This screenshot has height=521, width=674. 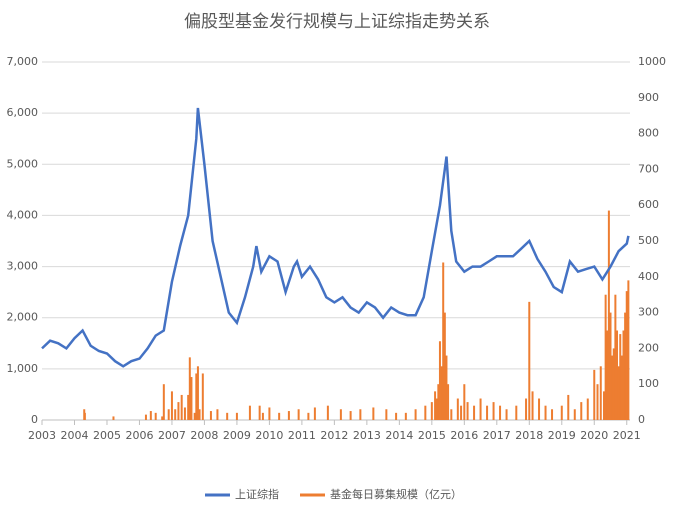 I want to click on x-tick-label: 2005, so click(x=107, y=435).